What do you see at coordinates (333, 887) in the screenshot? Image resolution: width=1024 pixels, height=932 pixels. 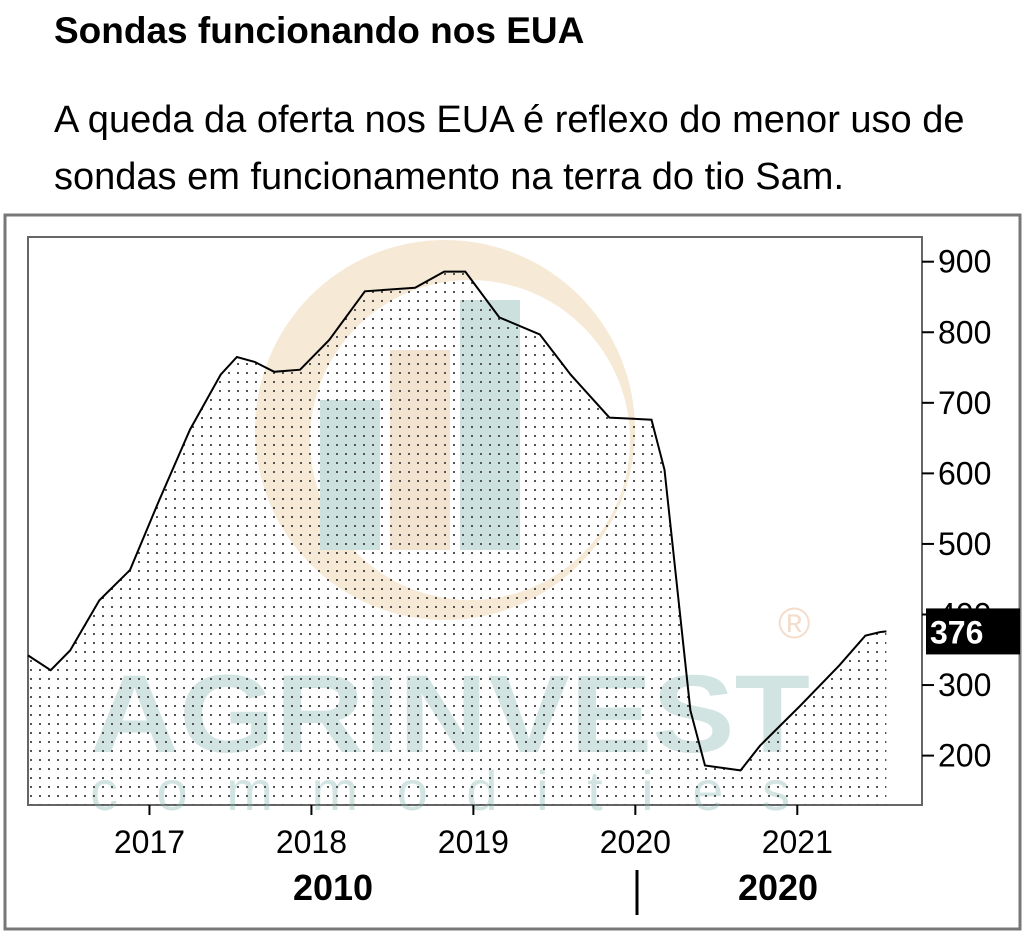 I see `period-label: 2010` at bounding box center [333, 887].